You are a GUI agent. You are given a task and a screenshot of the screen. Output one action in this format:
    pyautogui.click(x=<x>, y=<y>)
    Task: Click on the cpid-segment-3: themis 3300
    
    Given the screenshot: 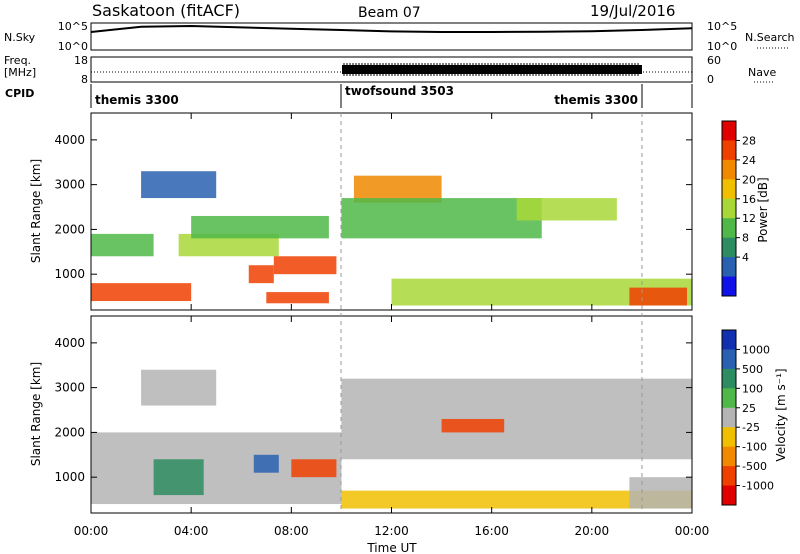 What is the action you would take?
    pyautogui.click(x=596, y=100)
    